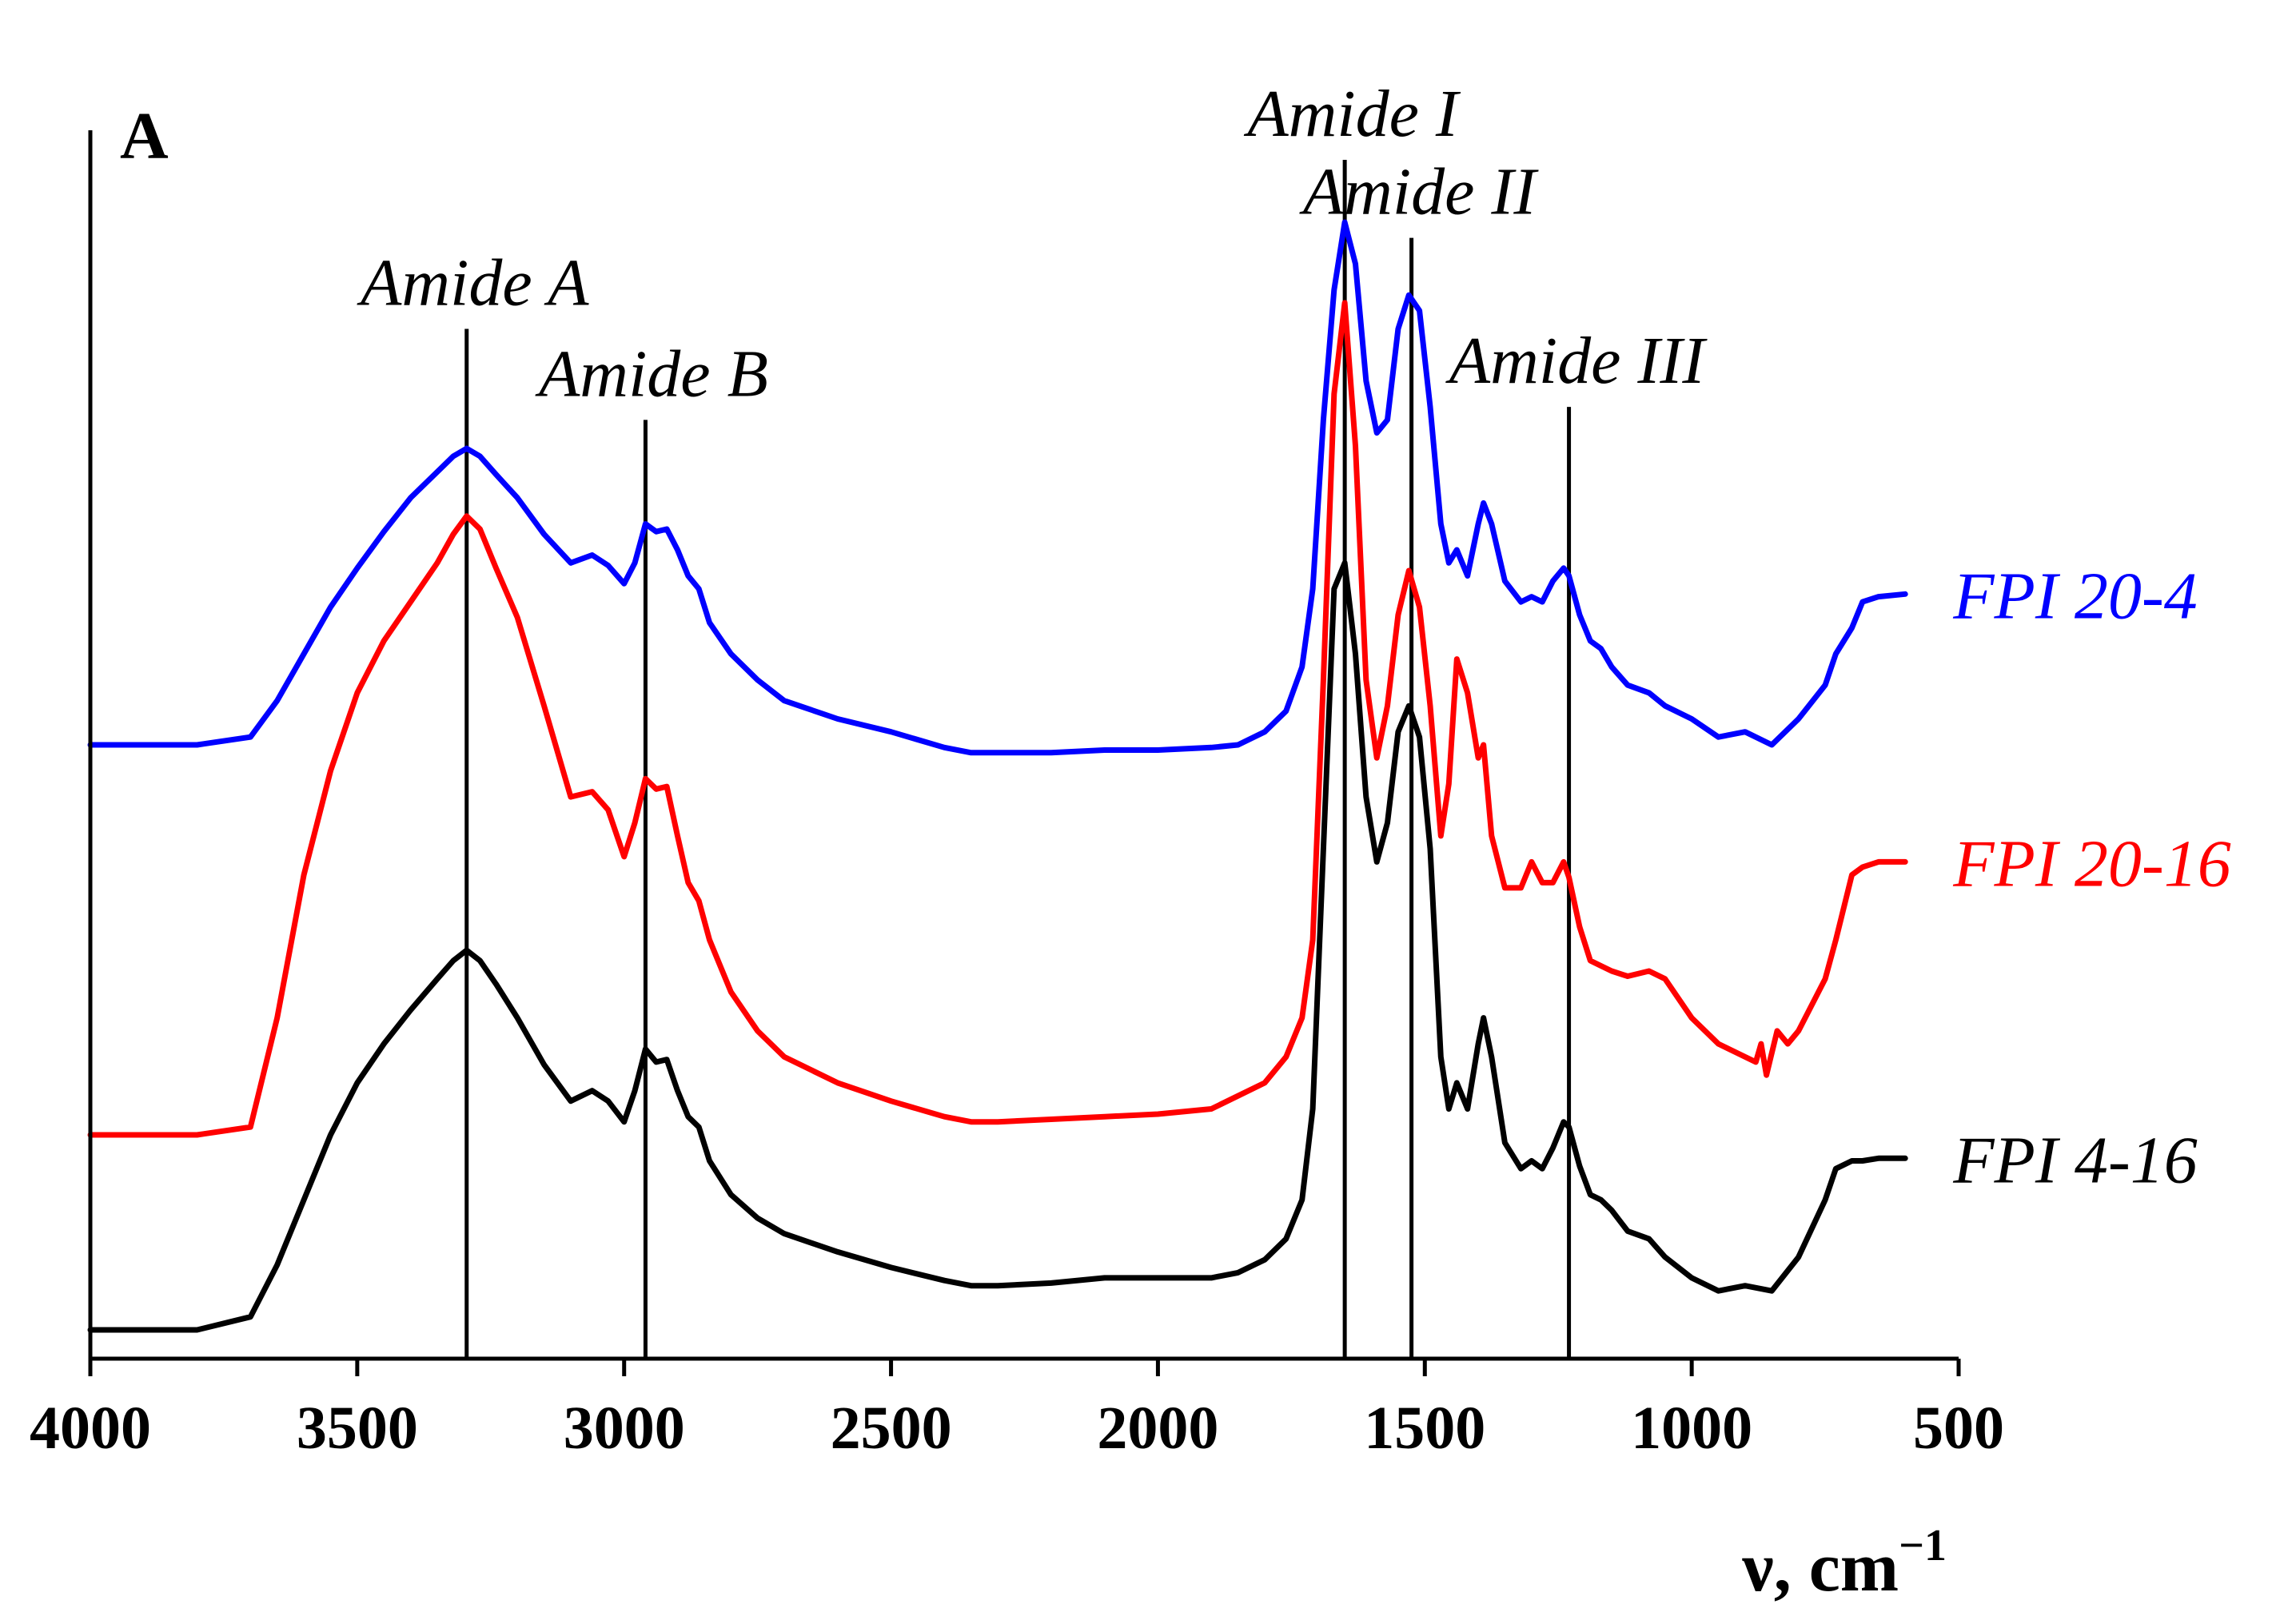  What do you see at coordinates (358, 1428) in the screenshot?
I see `x-tick-label: 3500` at bounding box center [358, 1428].